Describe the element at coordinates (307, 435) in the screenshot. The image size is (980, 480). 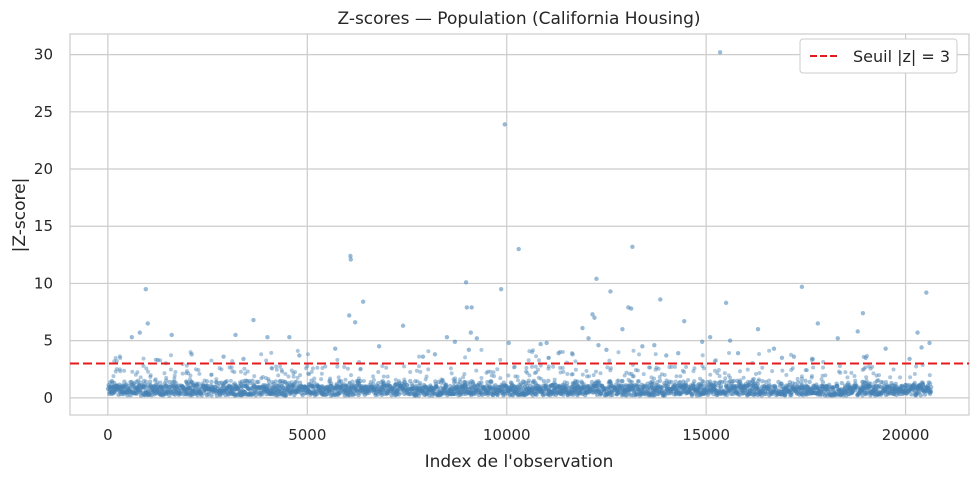
I see `x-tick-label: 5000` at that location.